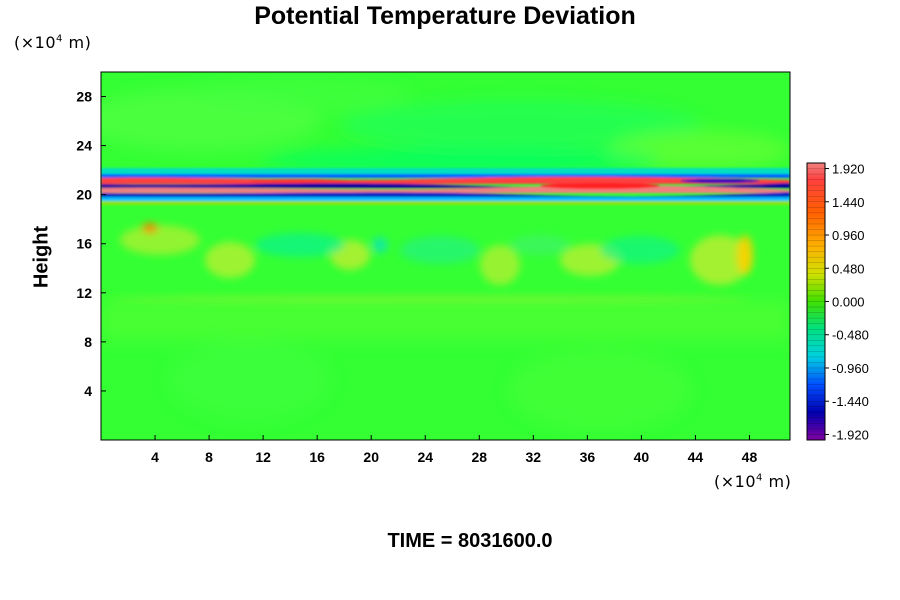 The image size is (900, 600). What do you see at coordinates (88, 391) in the screenshot?
I see `y-tick-label: 4` at bounding box center [88, 391].